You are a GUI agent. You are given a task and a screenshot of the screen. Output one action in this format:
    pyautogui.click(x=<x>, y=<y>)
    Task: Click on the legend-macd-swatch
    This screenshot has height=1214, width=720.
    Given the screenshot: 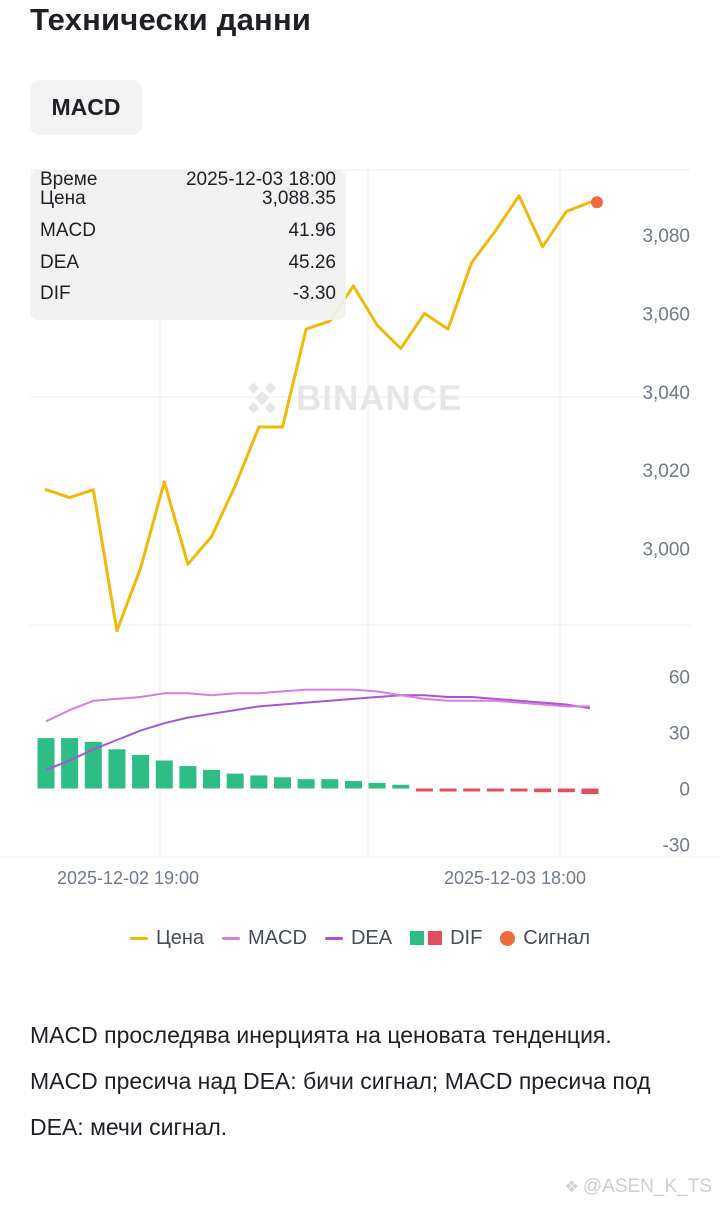 What is the action you would take?
    pyautogui.click(x=231, y=938)
    